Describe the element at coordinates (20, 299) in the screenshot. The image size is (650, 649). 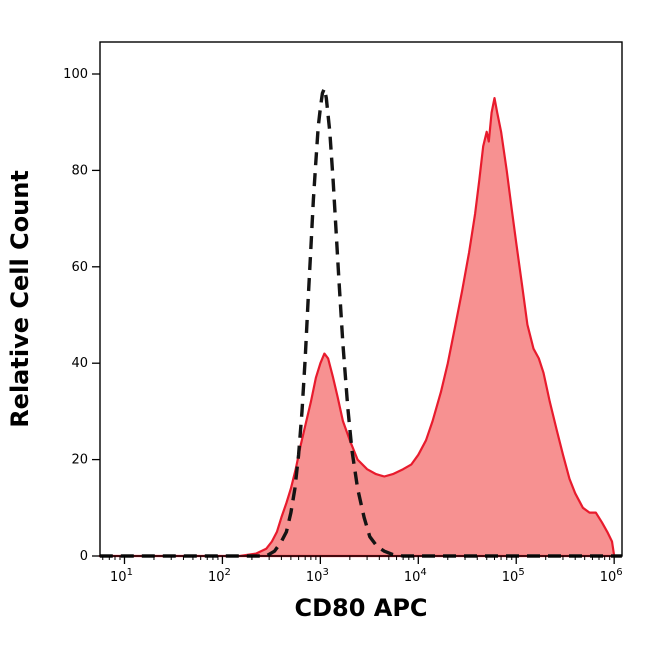
I see `y-axis-title: Relative Cell Count` at that location.